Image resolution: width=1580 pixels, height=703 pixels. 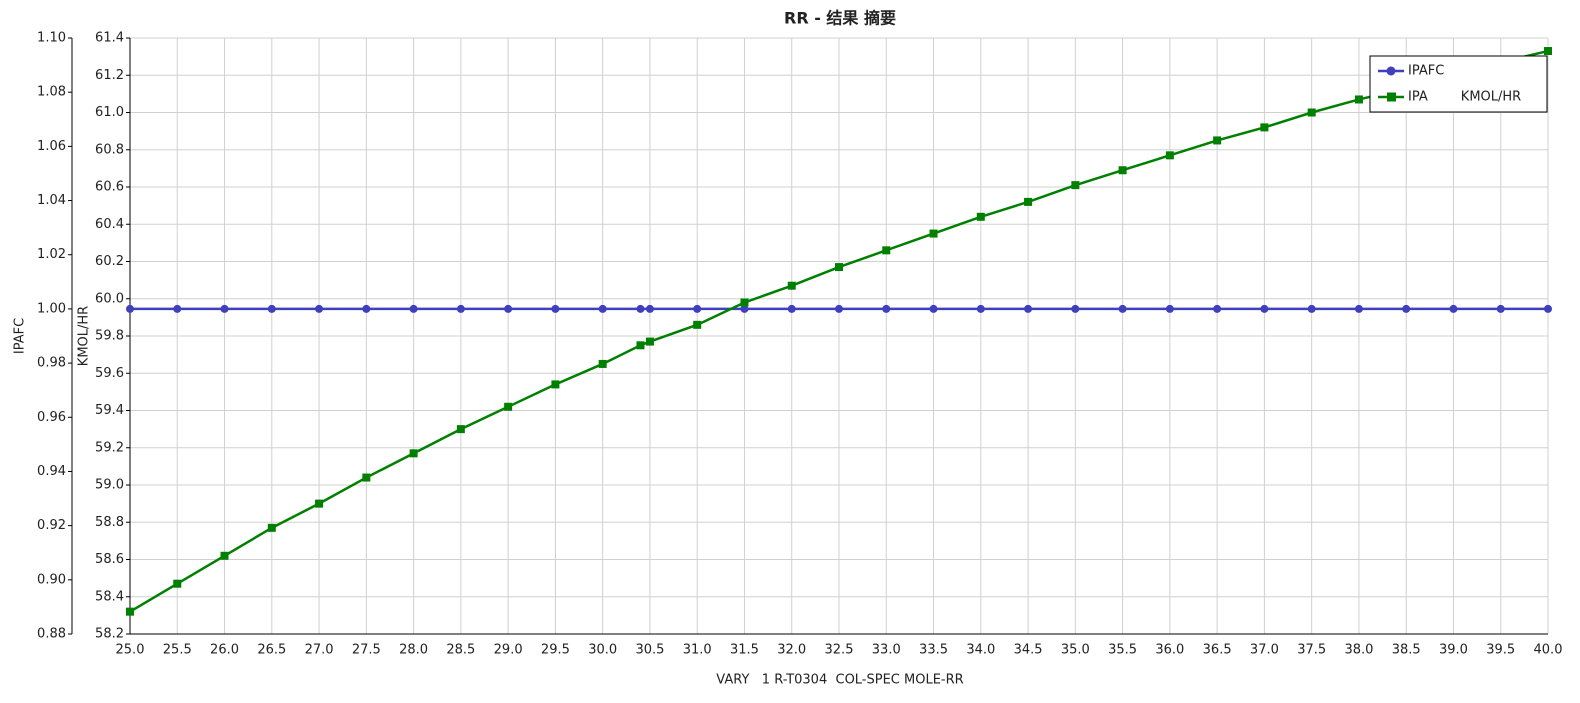 I want to click on x-tick-label: 39.5, so click(x=1500, y=650).